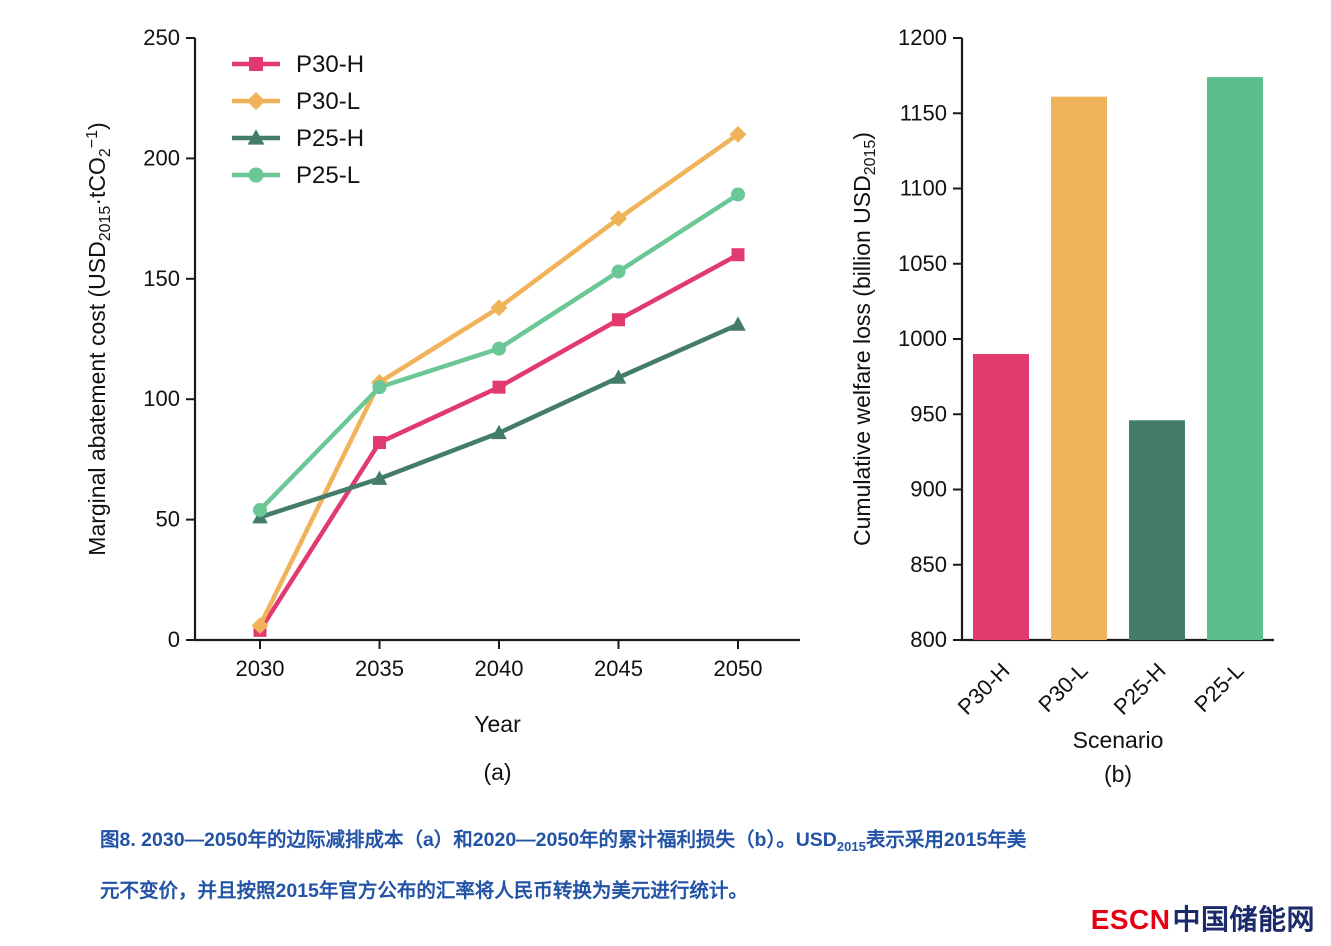 The height and width of the screenshot is (946, 1331). Describe the element at coordinates (928, 489) in the screenshot. I see `svg-text: 900` at that location.